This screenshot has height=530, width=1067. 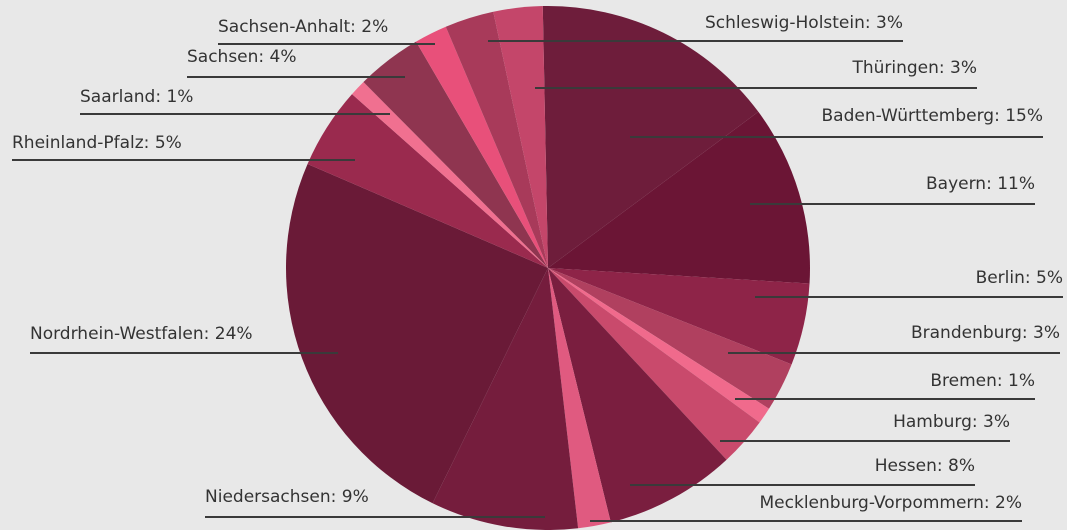 I want to click on data-label: Sachsen: 4%, so click(x=242, y=57).